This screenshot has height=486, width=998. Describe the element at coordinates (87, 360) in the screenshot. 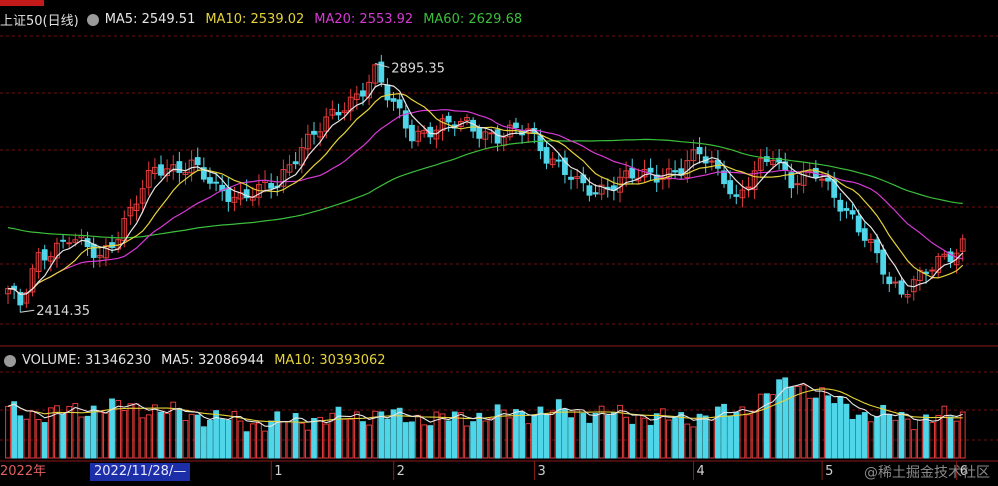

I see `volume-value: VOLUME: 31346230` at that location.